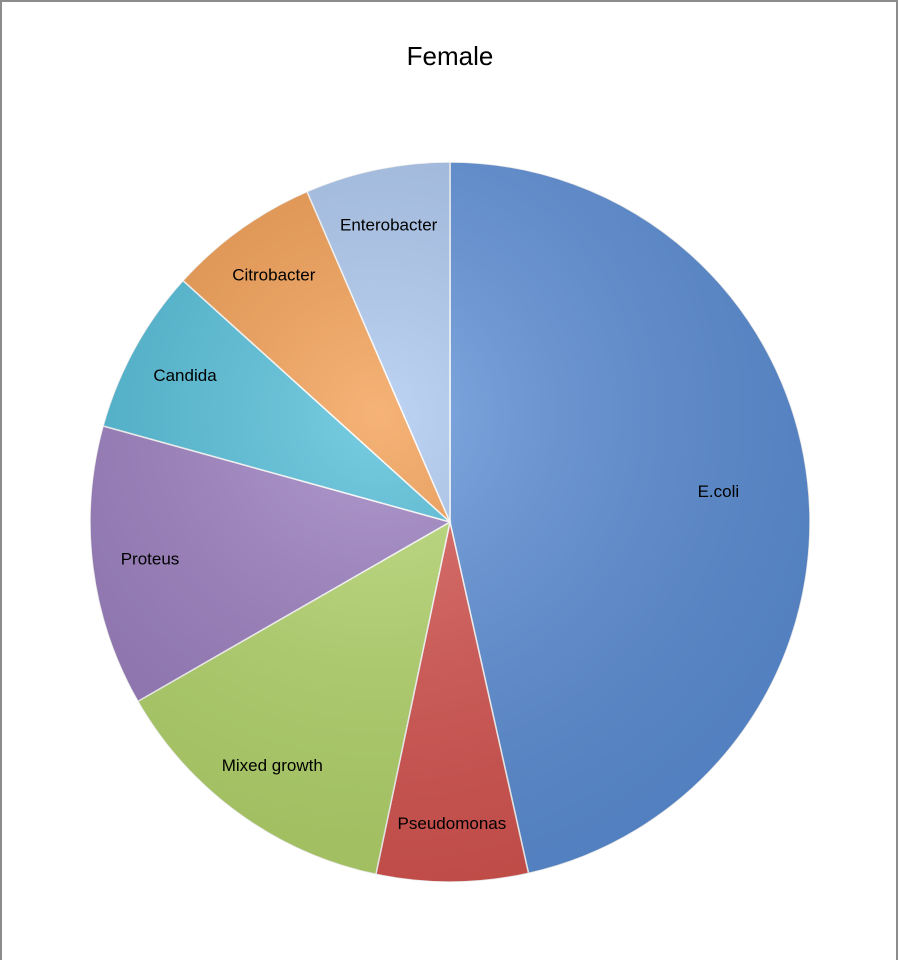  Describe the element at coordinates (185, 375) in the screenshot. I see `slice-label: Candida` at that location.